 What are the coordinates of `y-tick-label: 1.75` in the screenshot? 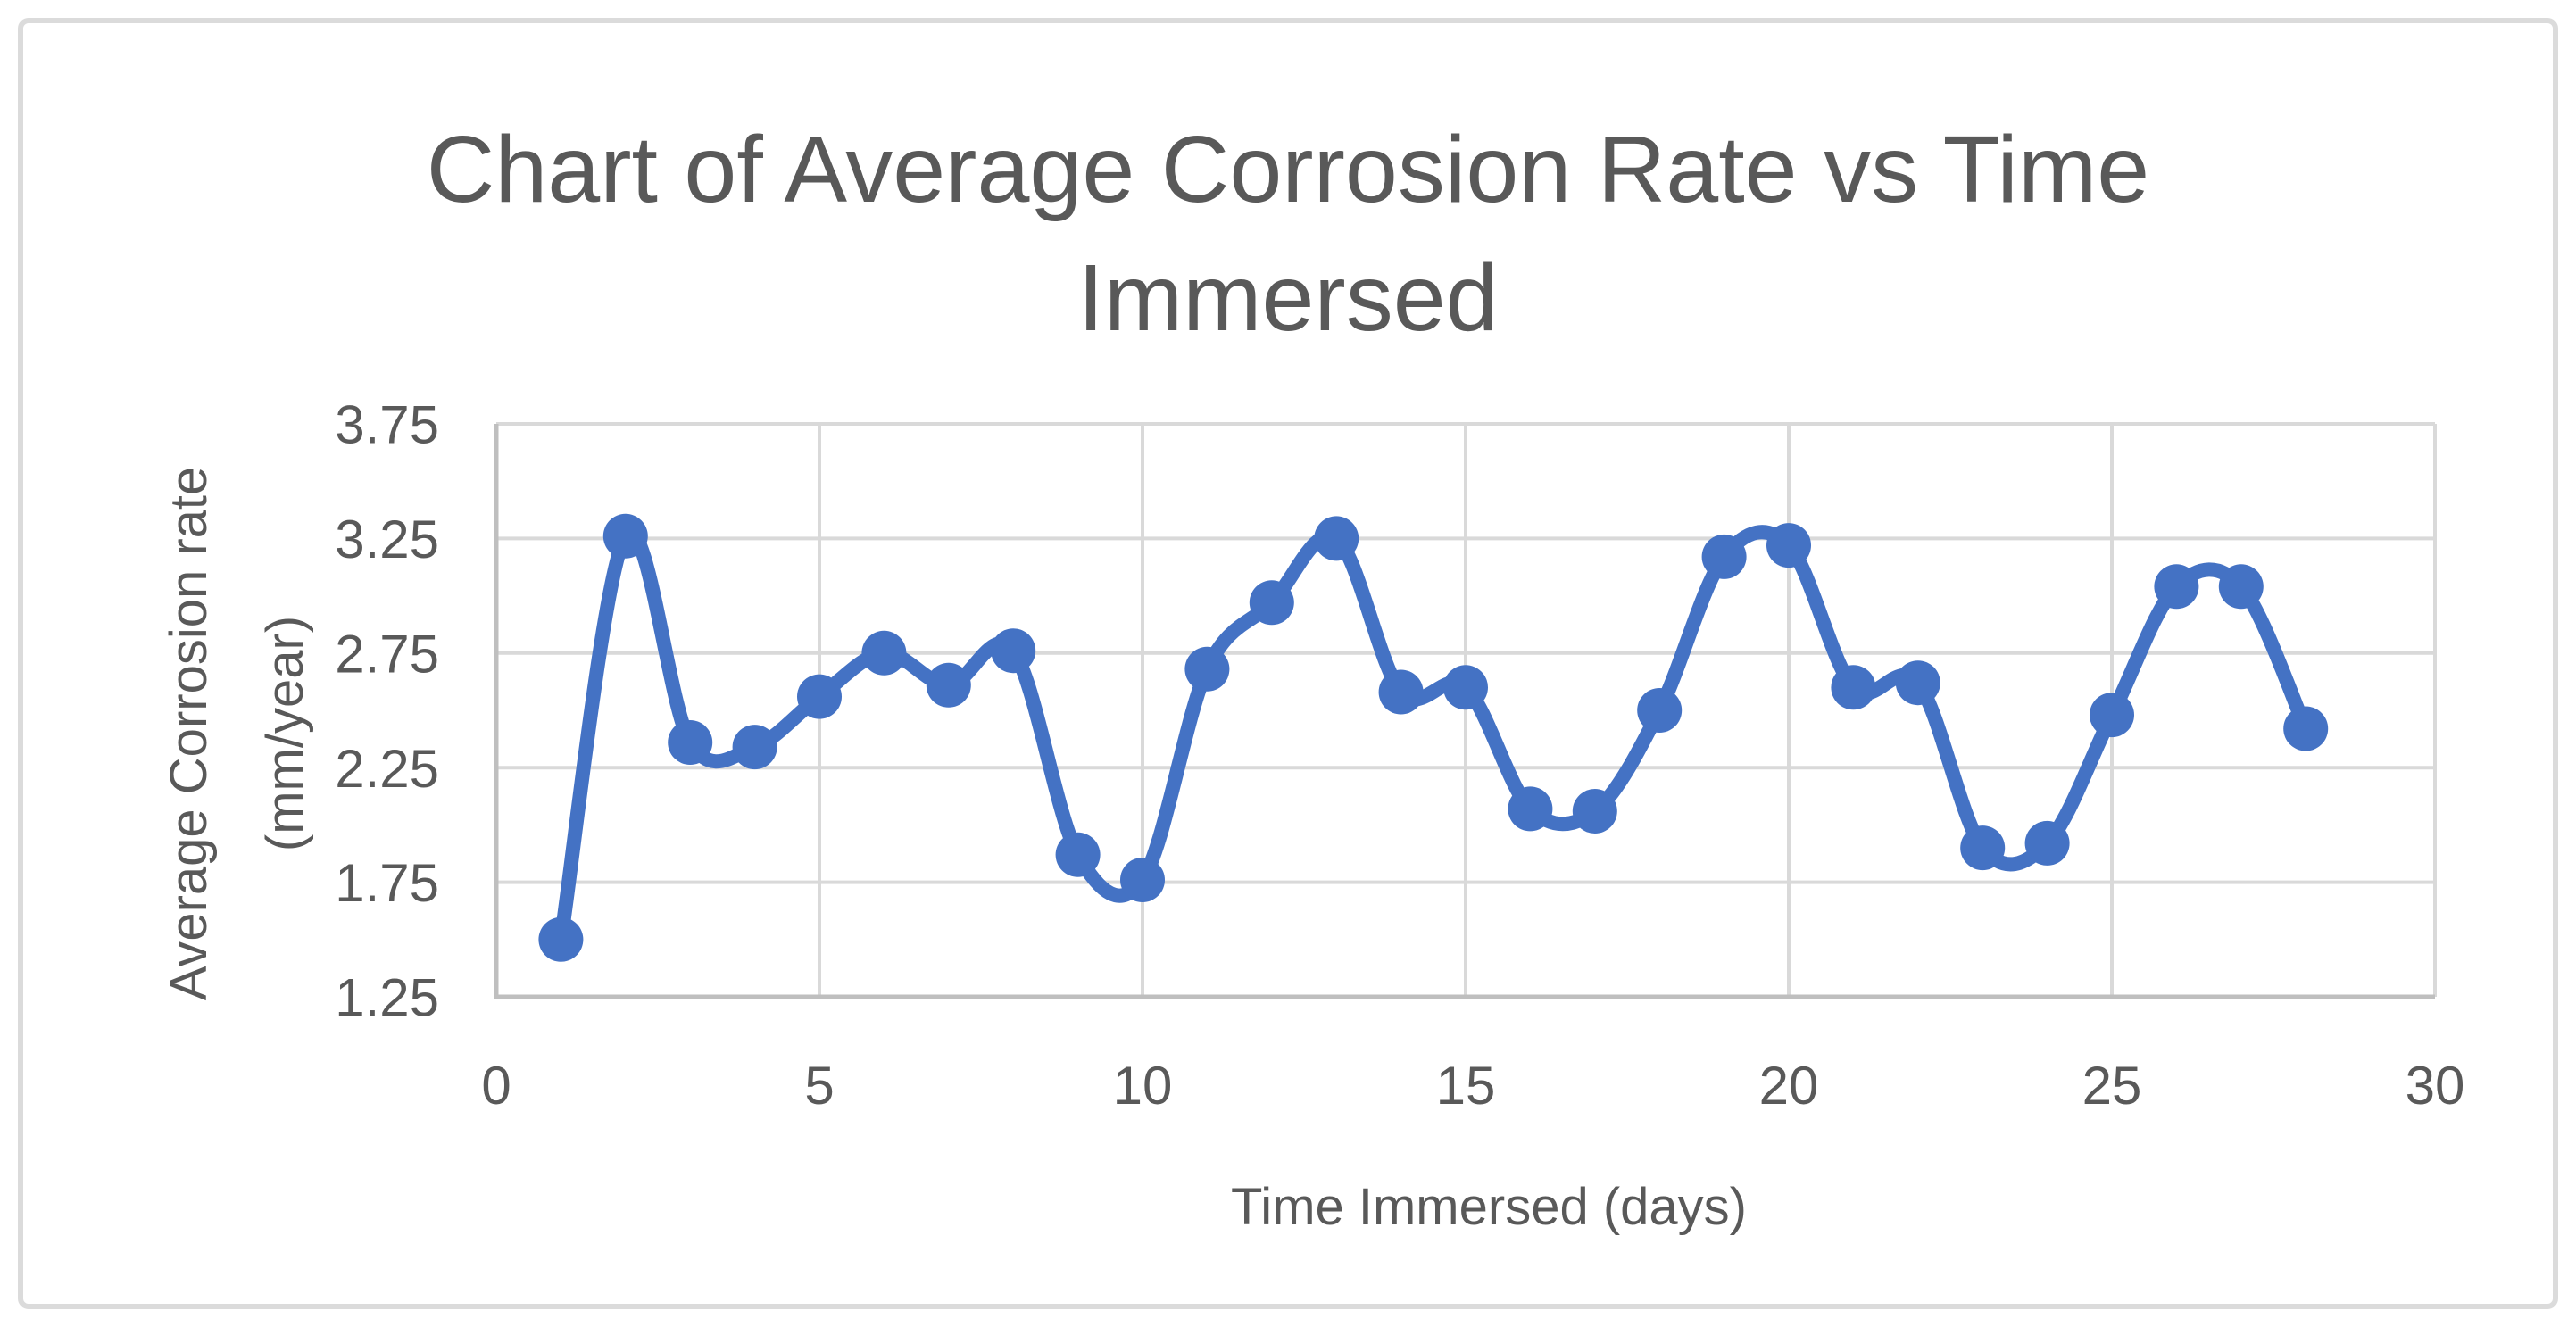 It's located at (387, 883).